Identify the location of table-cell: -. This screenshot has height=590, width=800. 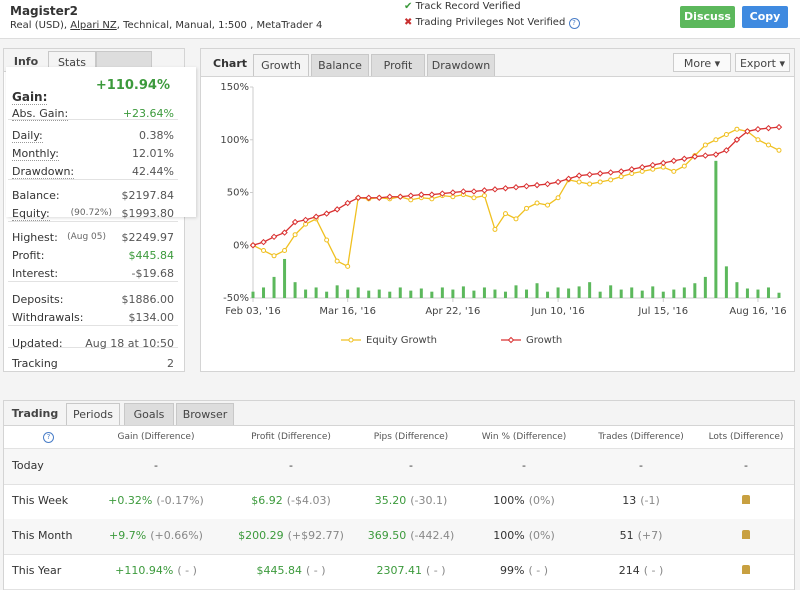
(156, 465).